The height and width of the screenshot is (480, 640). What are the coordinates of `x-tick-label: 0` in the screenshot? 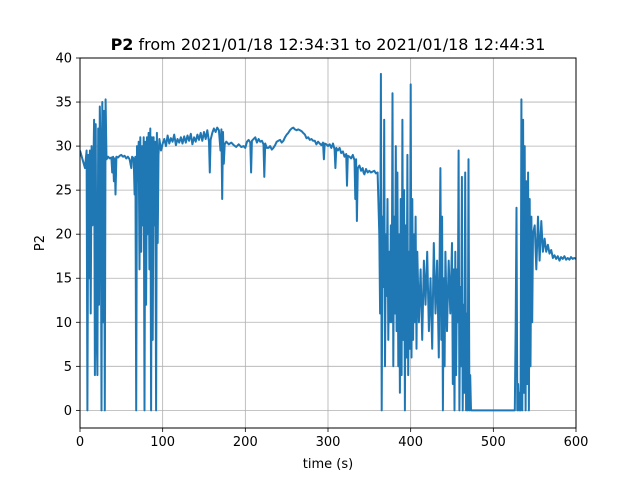 It's located at (80, 442).